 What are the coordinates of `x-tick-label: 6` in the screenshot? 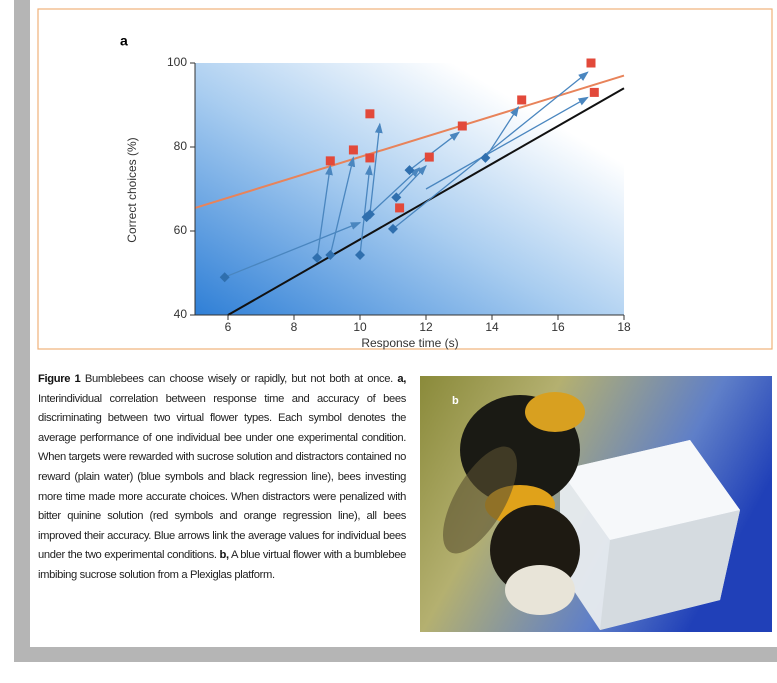 It's located at (228, 327).